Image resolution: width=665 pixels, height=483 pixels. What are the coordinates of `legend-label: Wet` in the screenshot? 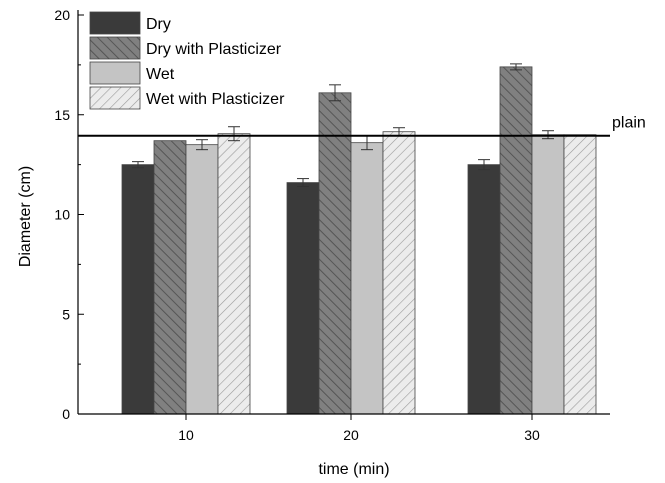 It's located at (160, 74).